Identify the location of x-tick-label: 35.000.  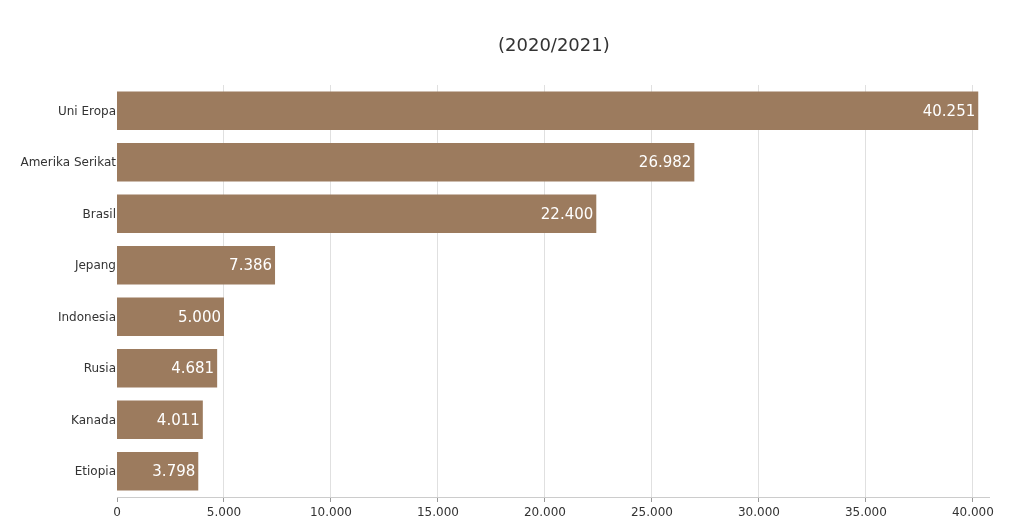
(865, 512).